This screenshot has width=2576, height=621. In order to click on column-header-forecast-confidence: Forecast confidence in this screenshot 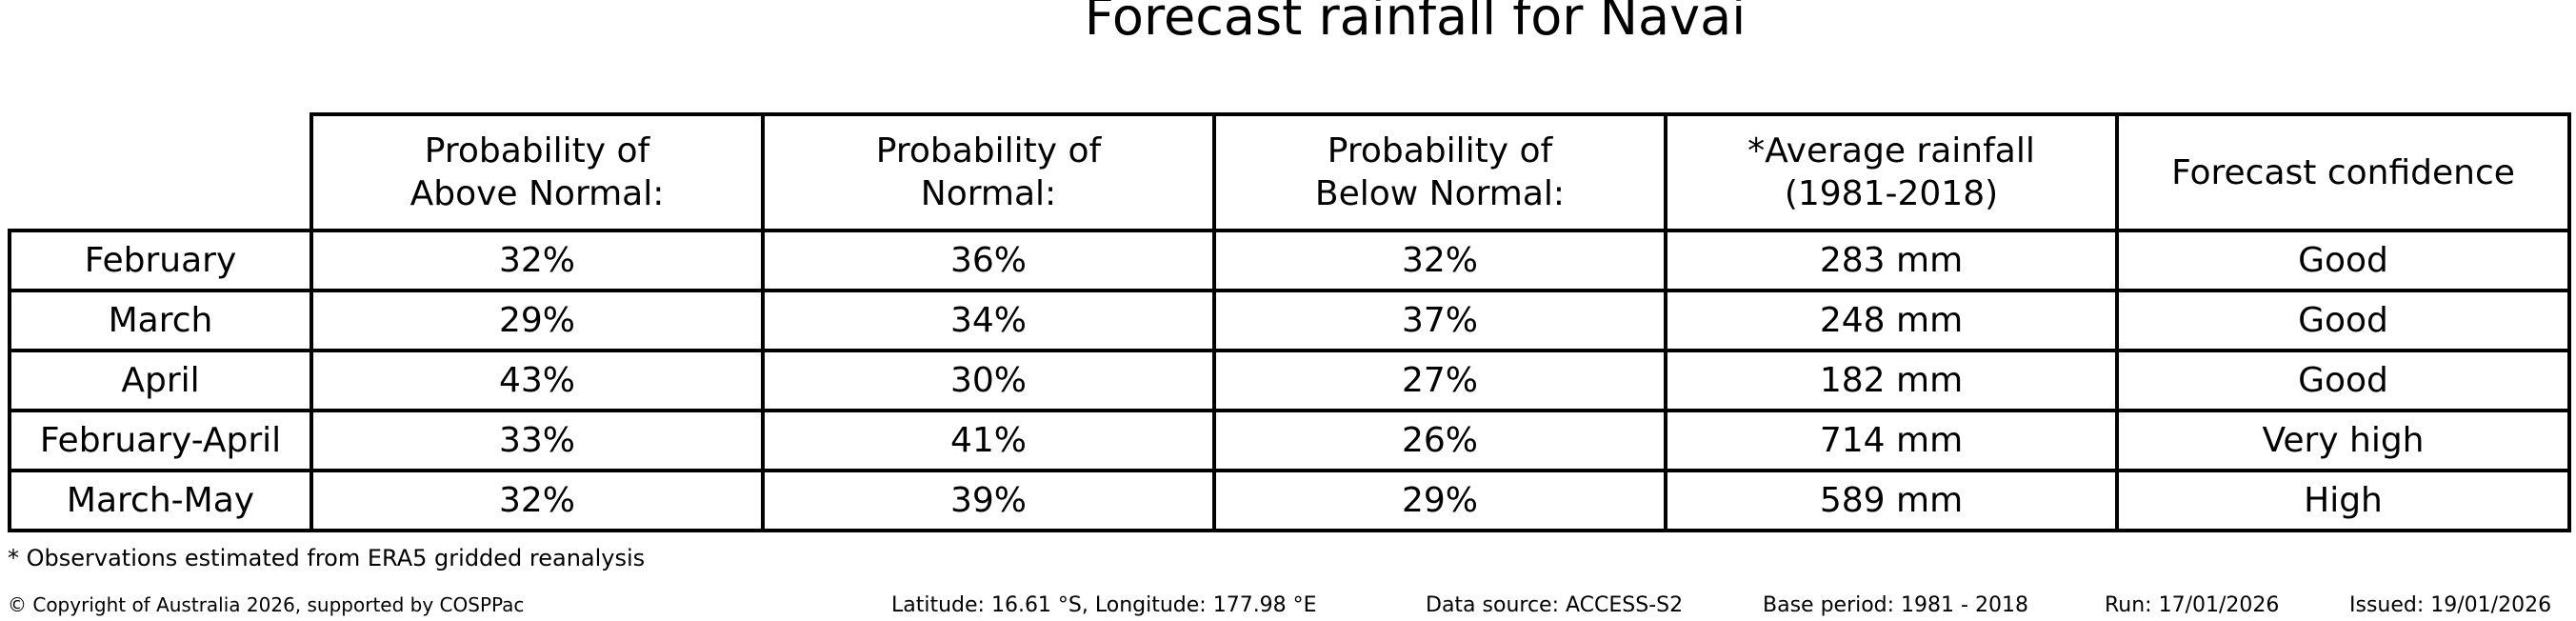, I will do `click(2343, 172)`.